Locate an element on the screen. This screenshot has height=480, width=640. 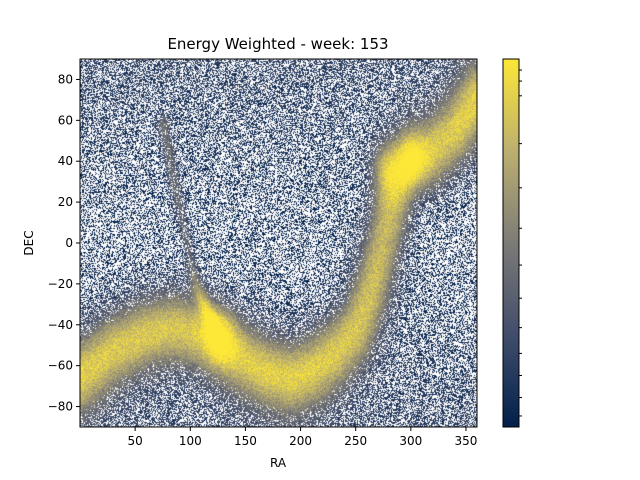
y-tick-label: −60 is located at coordinates (60, 366).